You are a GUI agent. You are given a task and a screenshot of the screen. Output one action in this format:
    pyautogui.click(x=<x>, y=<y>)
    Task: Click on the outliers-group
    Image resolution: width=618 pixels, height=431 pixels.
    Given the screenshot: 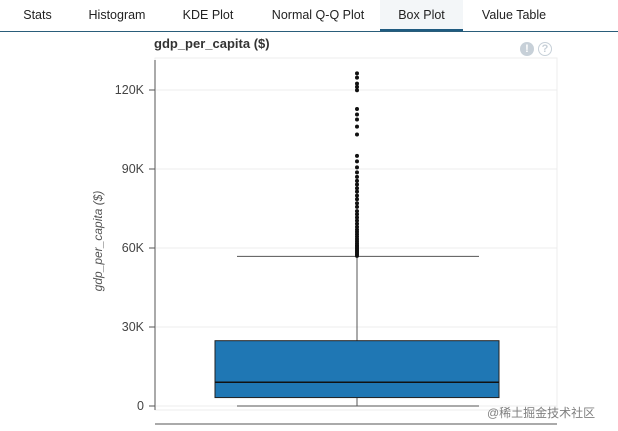 What is the action you would take?
    pyautogui.click(x=357, y=164)
    